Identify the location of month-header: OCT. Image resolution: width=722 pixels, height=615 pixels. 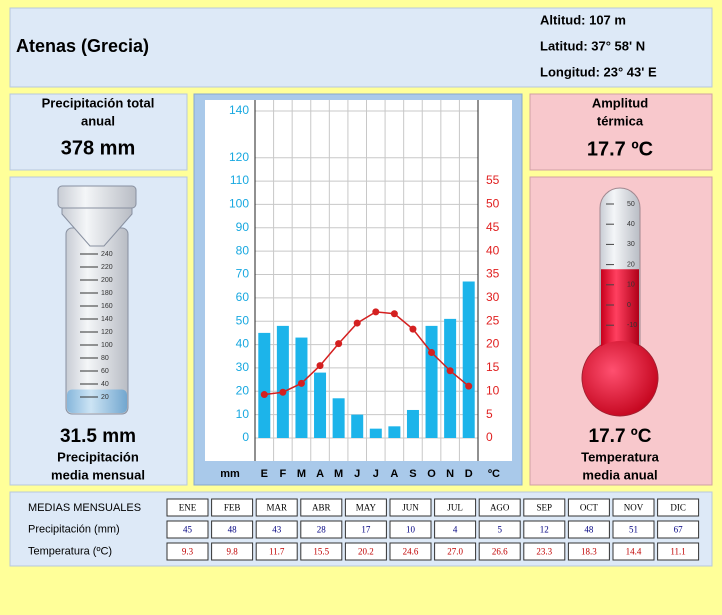
(589, 508).